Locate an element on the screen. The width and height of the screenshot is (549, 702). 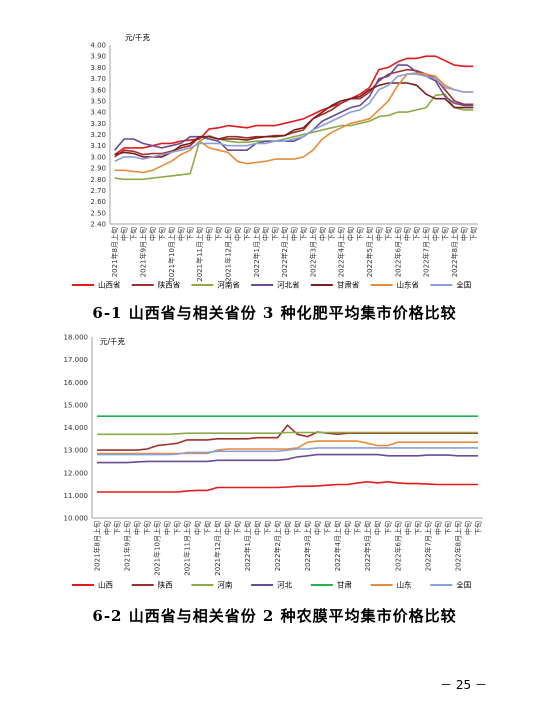
y-tick-label: 14.000 is located at coordinates (76, 428).